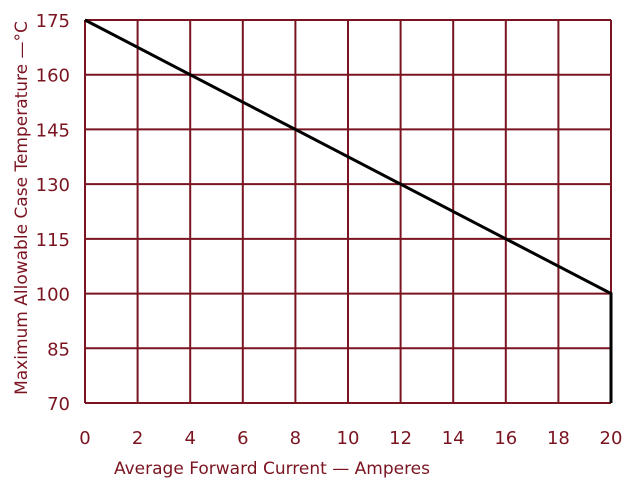 The image size is (637, 485). I want to click on x-axis-label: Average Forward Current — Amperes, so click(272, 469).